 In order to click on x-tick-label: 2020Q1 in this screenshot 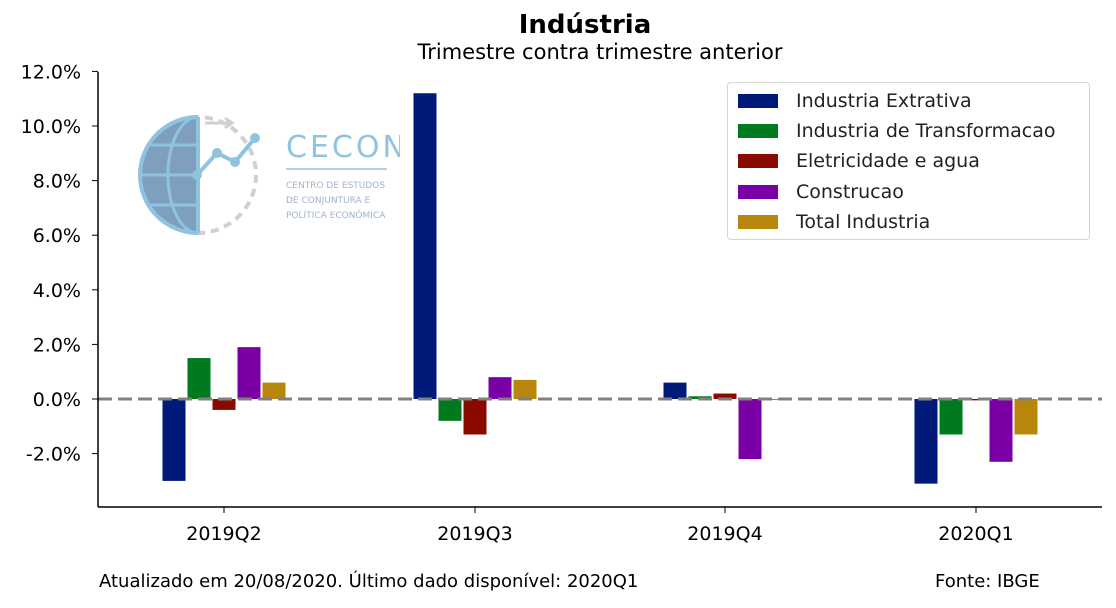, I will do `click(975, 534)`.